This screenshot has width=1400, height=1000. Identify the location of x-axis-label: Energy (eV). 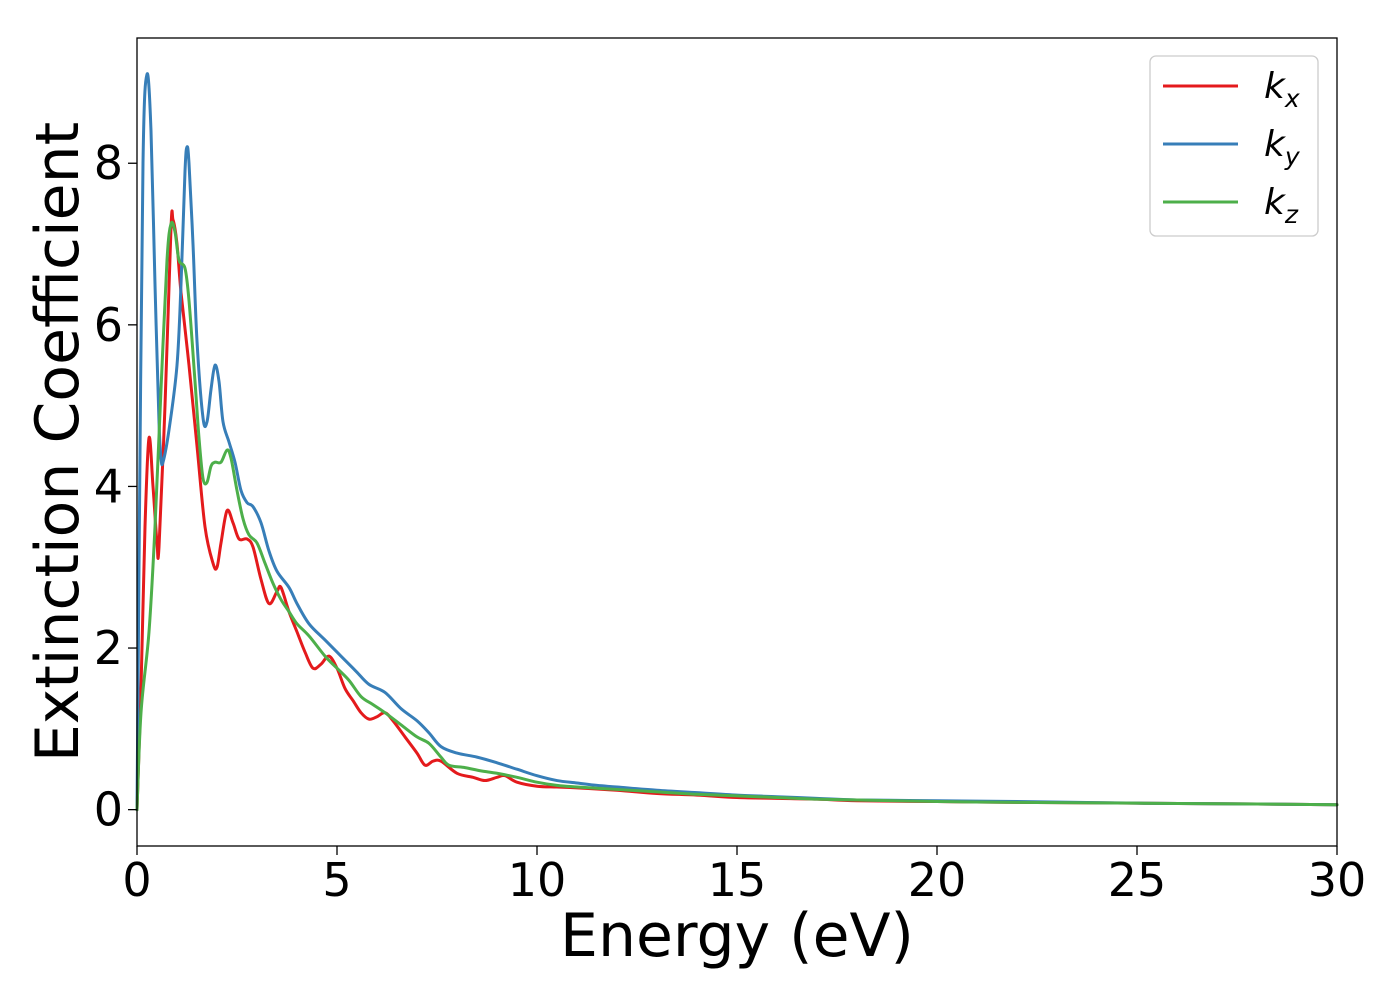
(737, 936).